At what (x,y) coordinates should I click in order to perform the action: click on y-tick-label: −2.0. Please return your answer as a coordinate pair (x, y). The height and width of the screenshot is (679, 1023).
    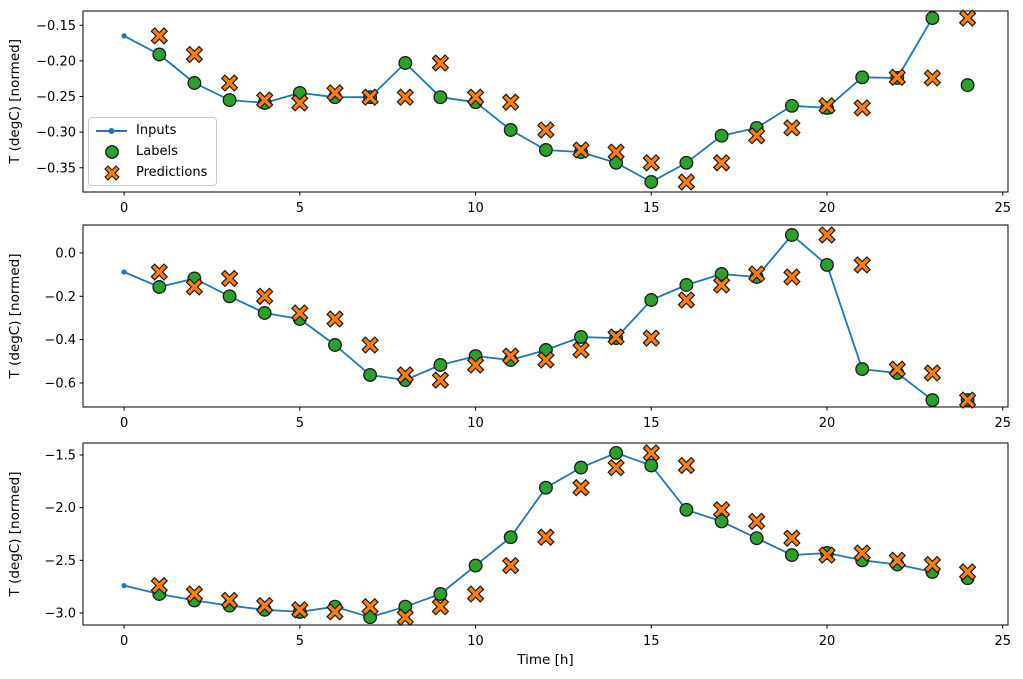
    Looking at the image, I should click on (60, 508).